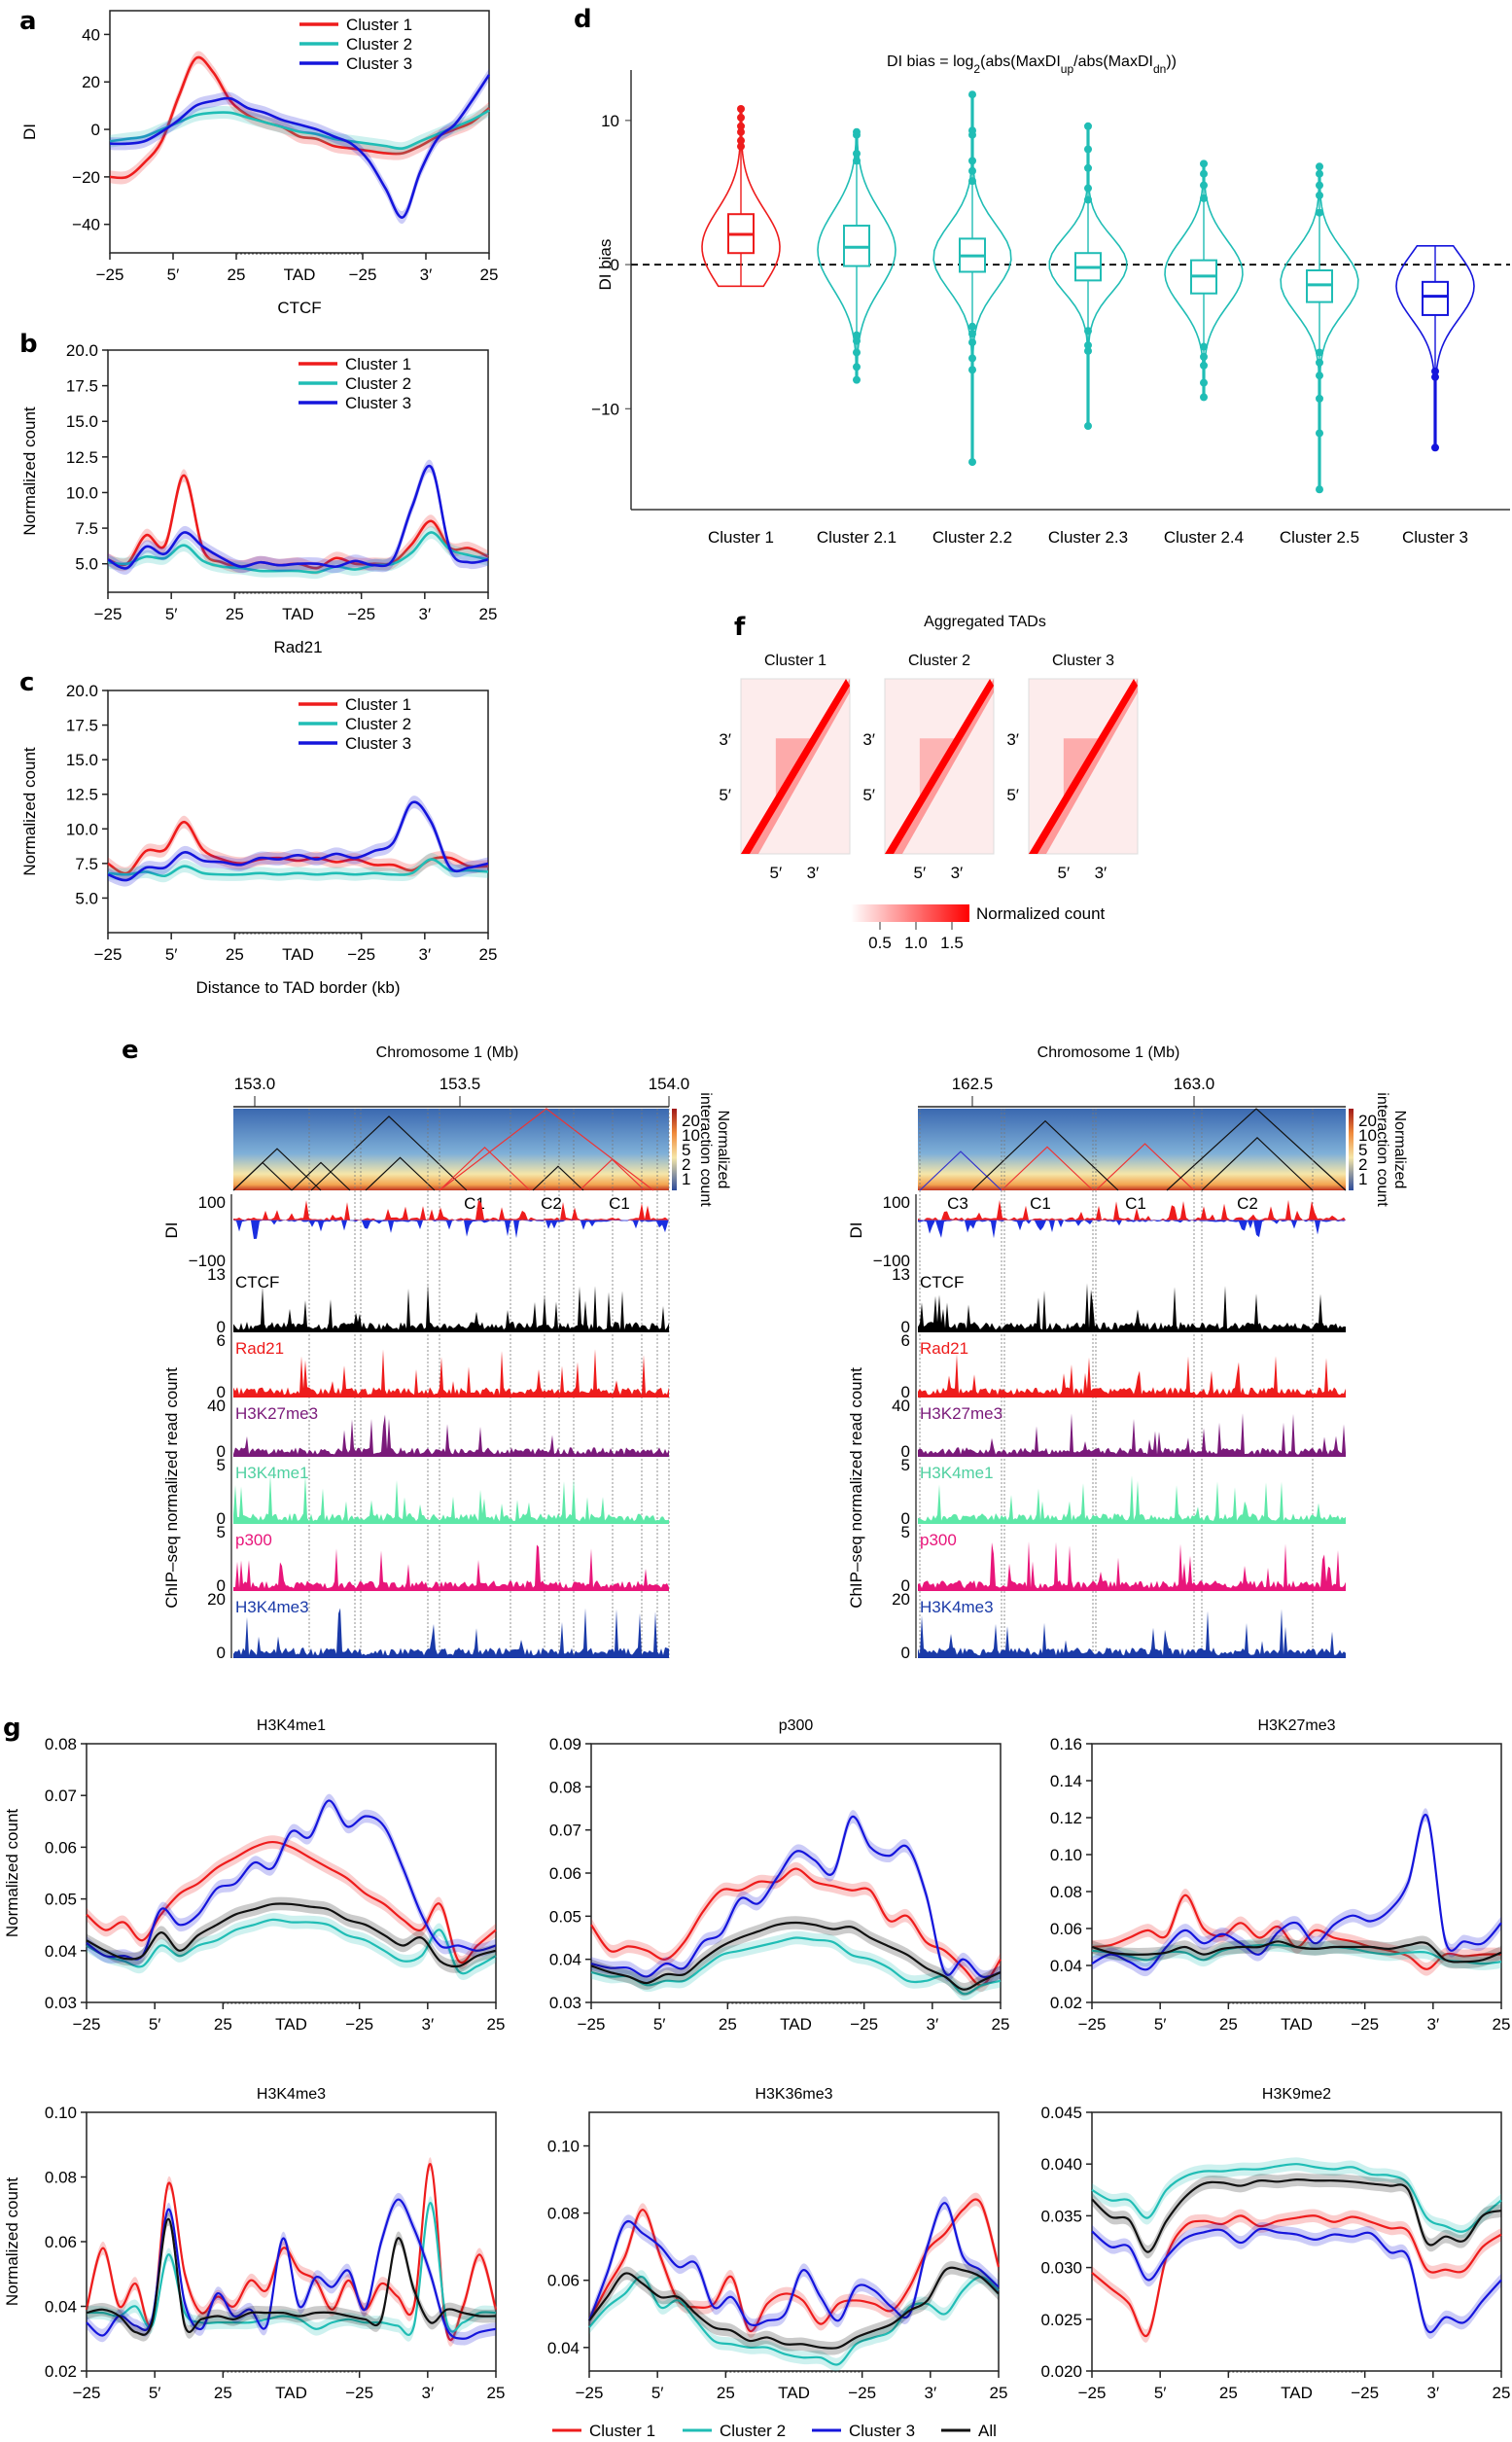 The height and width of the screenshot is (2442, 1512). What do you see at coordinates (299, 130) in the screenshot?
I see `confidence-band-cluster2` at bounding box center [299, 130].